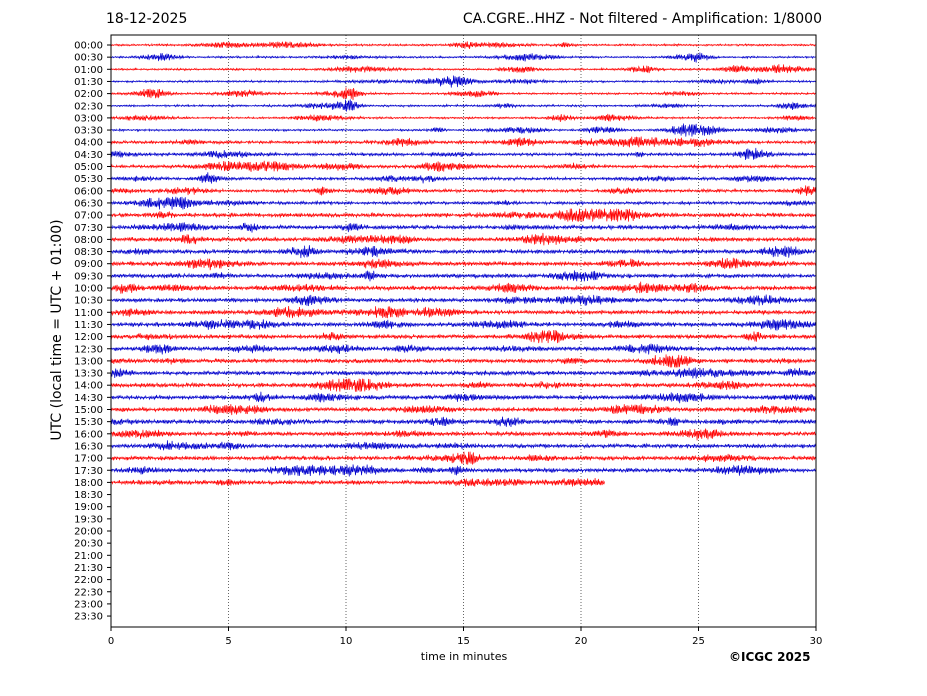 The image size is (927, 696). What do you see at coordinates (463, 153) in the screenshot?
I see `trace-row-04:30` at bounding box center [463, 153].